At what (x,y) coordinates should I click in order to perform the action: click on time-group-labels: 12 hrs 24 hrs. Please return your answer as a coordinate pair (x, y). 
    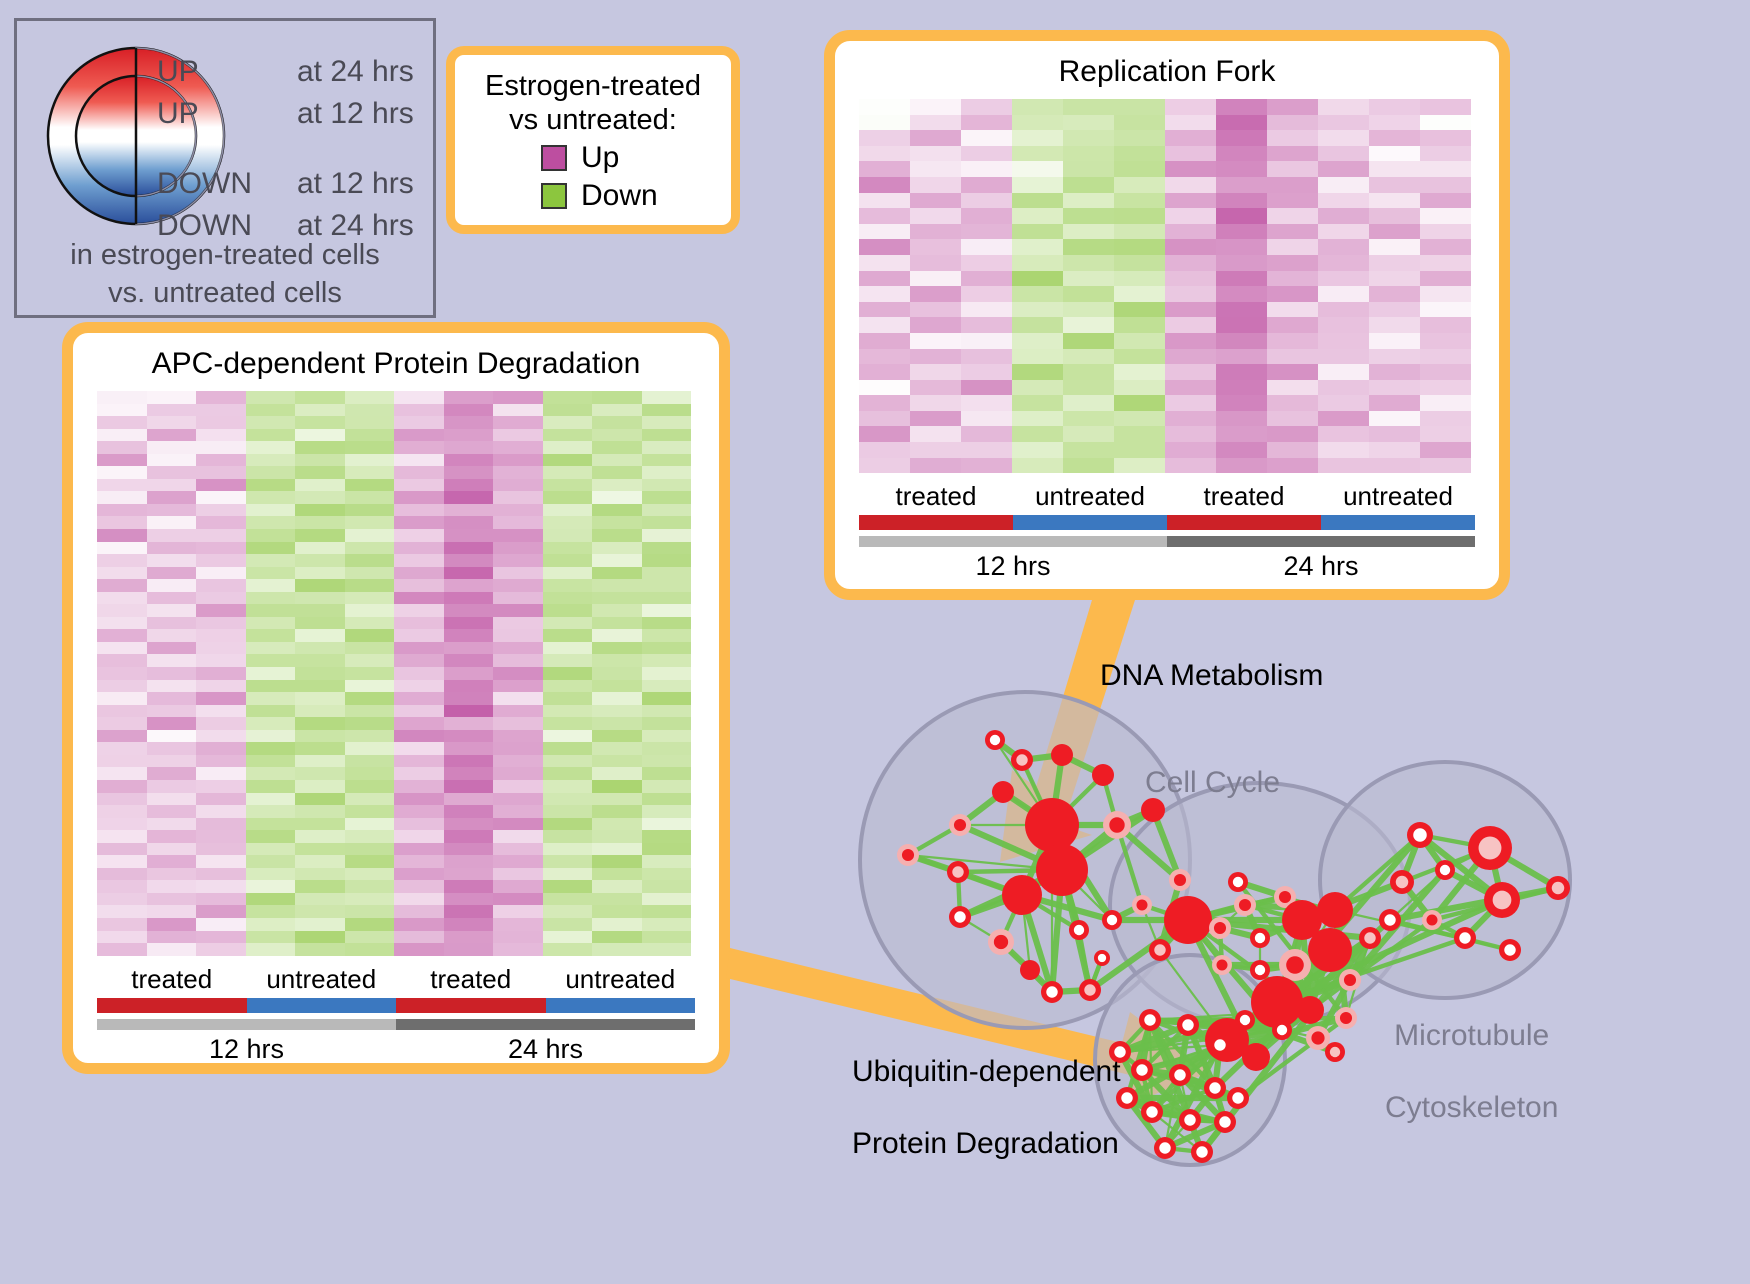
    Looking at the image, I should click on (1167, 566).